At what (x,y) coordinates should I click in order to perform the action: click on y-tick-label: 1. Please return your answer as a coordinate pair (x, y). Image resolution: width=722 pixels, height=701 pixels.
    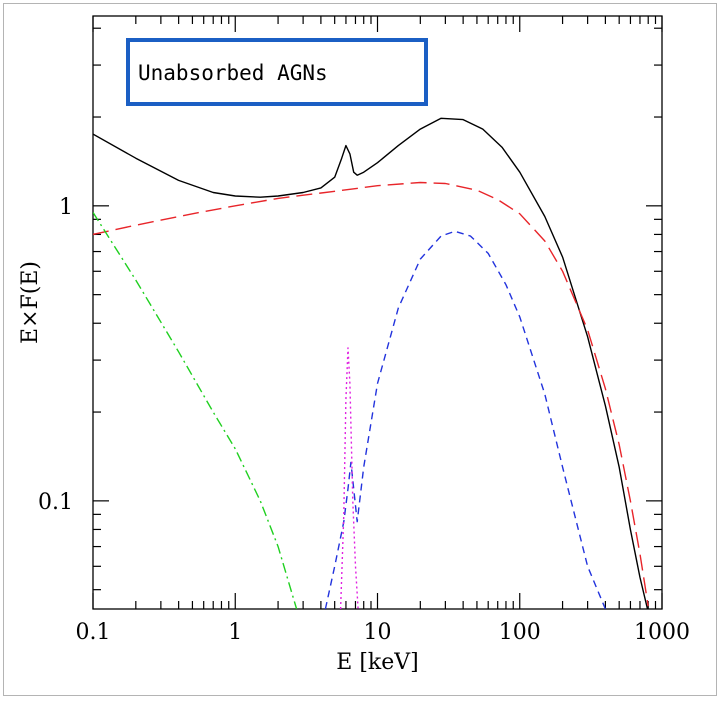
    Looking at the image, I should click on (66, 207).